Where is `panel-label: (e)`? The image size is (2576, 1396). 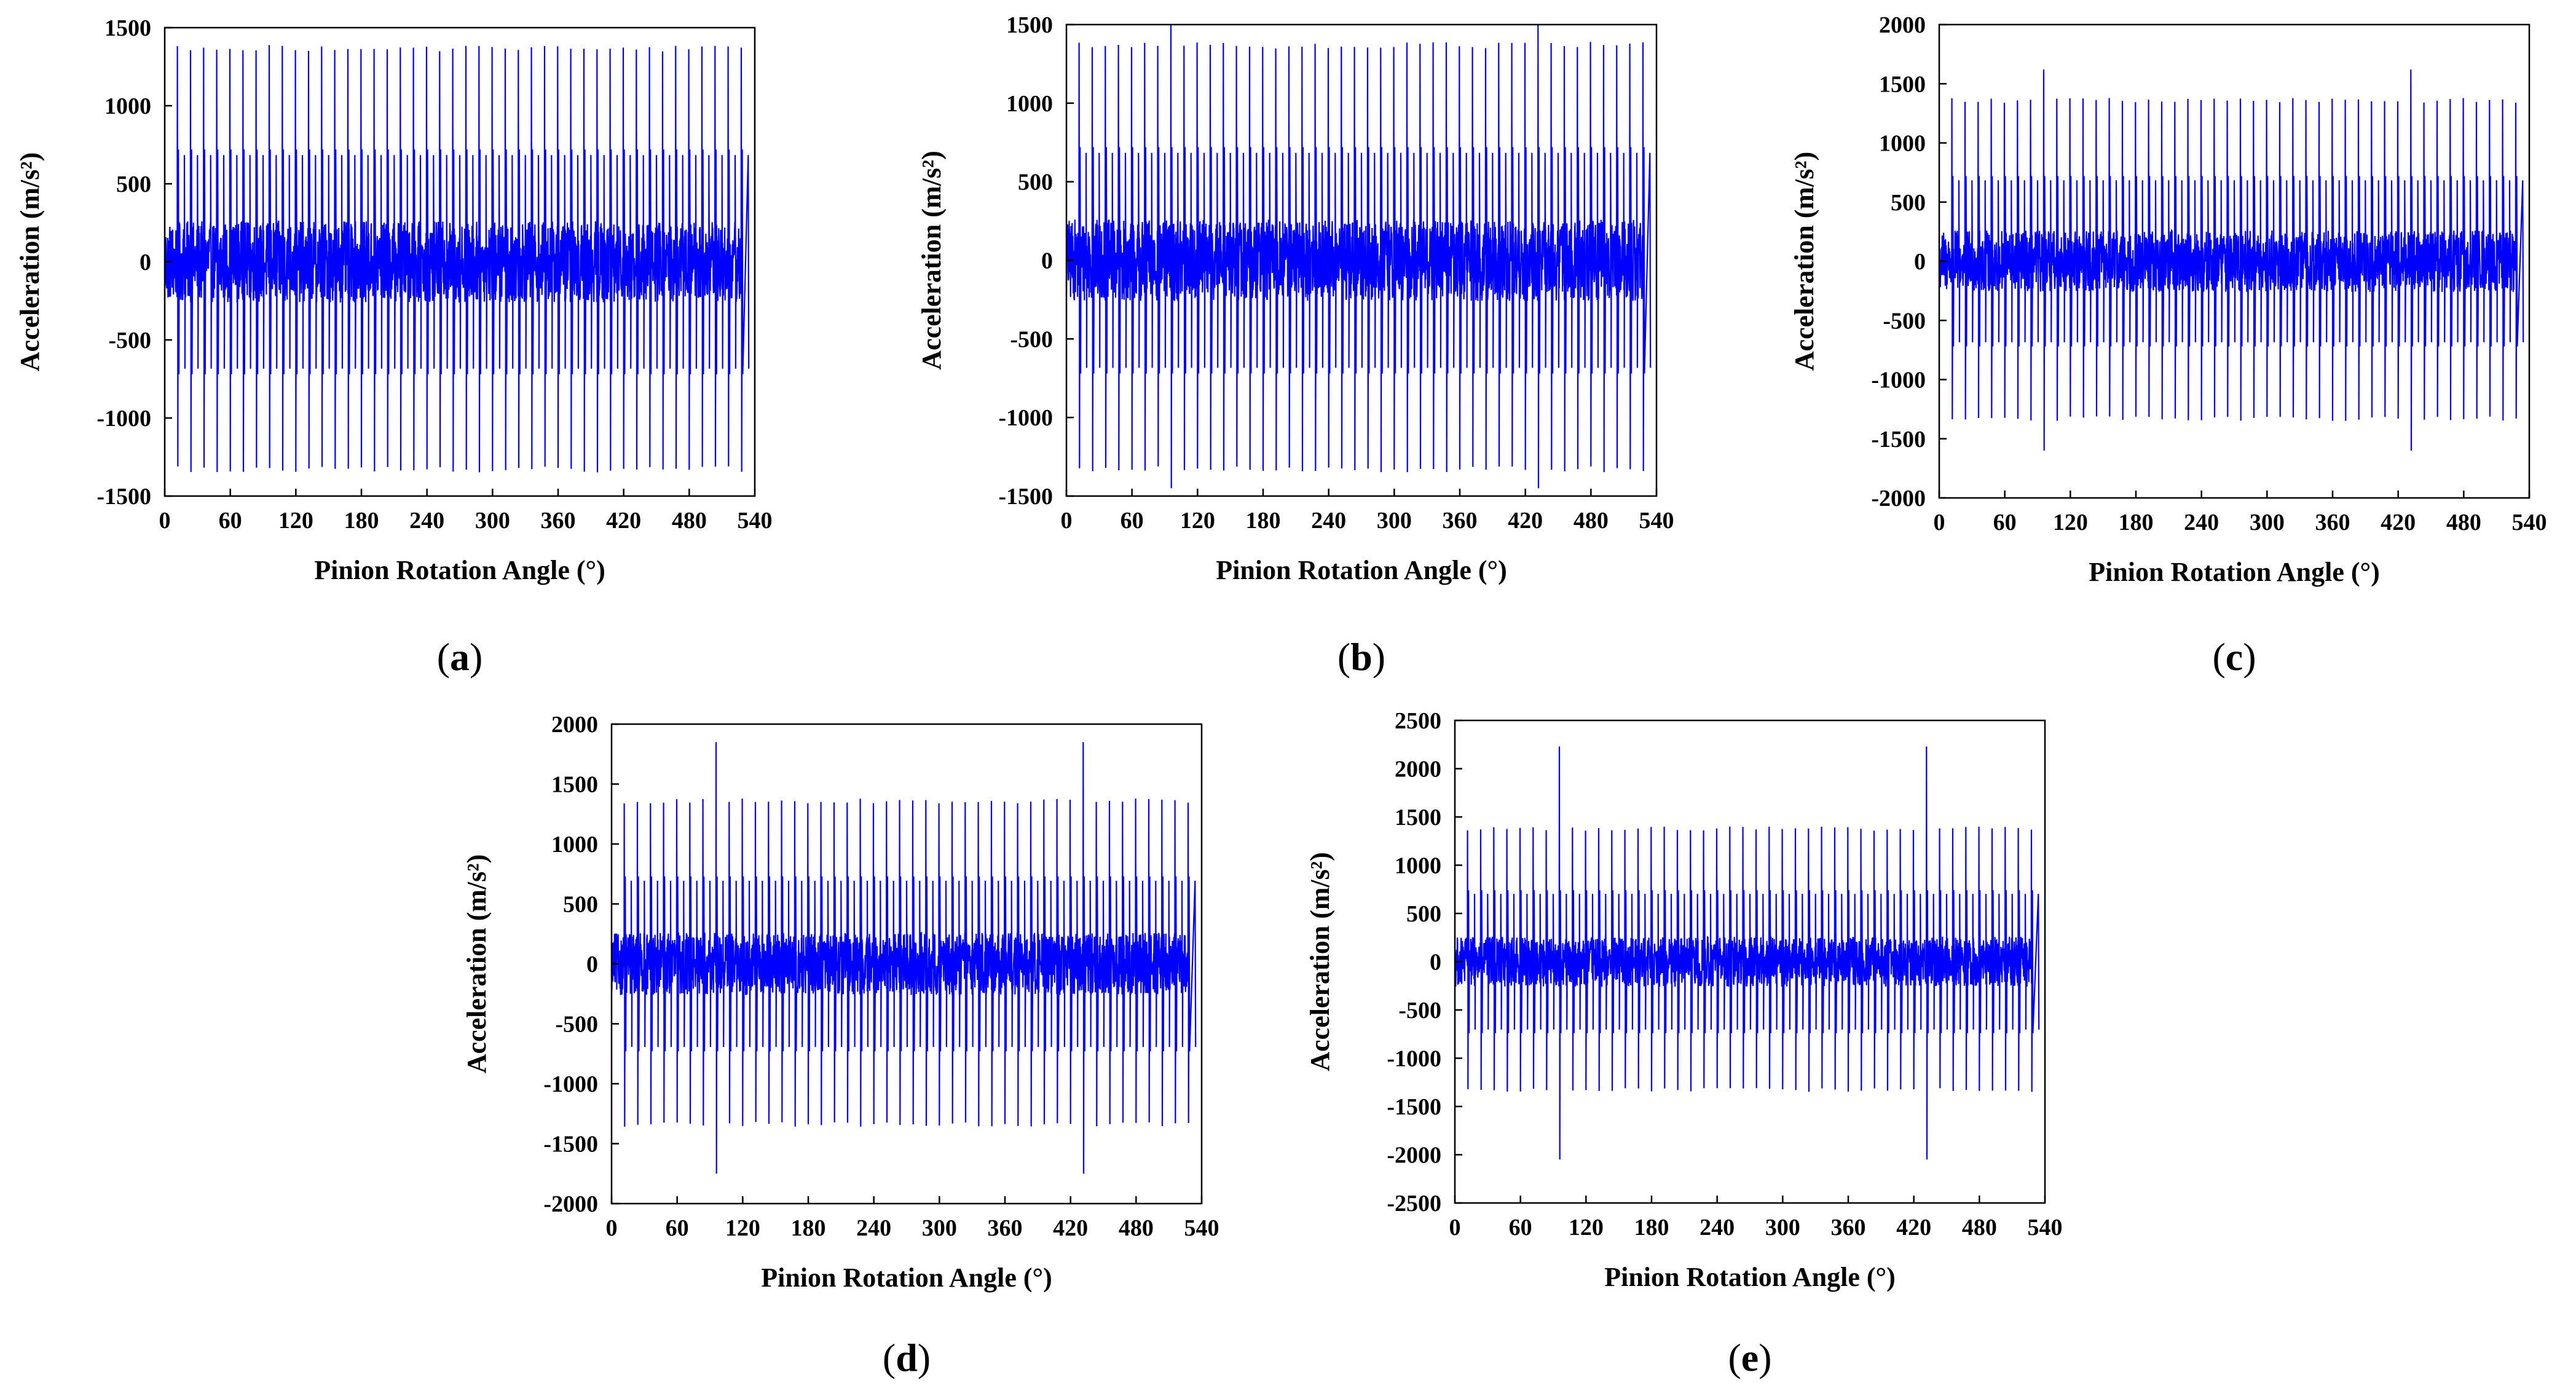
panel-label: (e) is located at coordinates (1750, 1357).